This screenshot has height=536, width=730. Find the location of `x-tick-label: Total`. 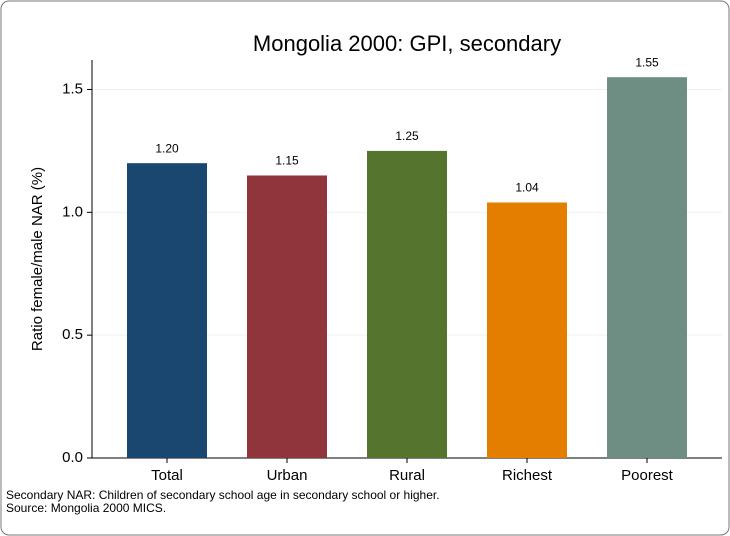

x-tick-label: Total is located at coordinates (167, 475).